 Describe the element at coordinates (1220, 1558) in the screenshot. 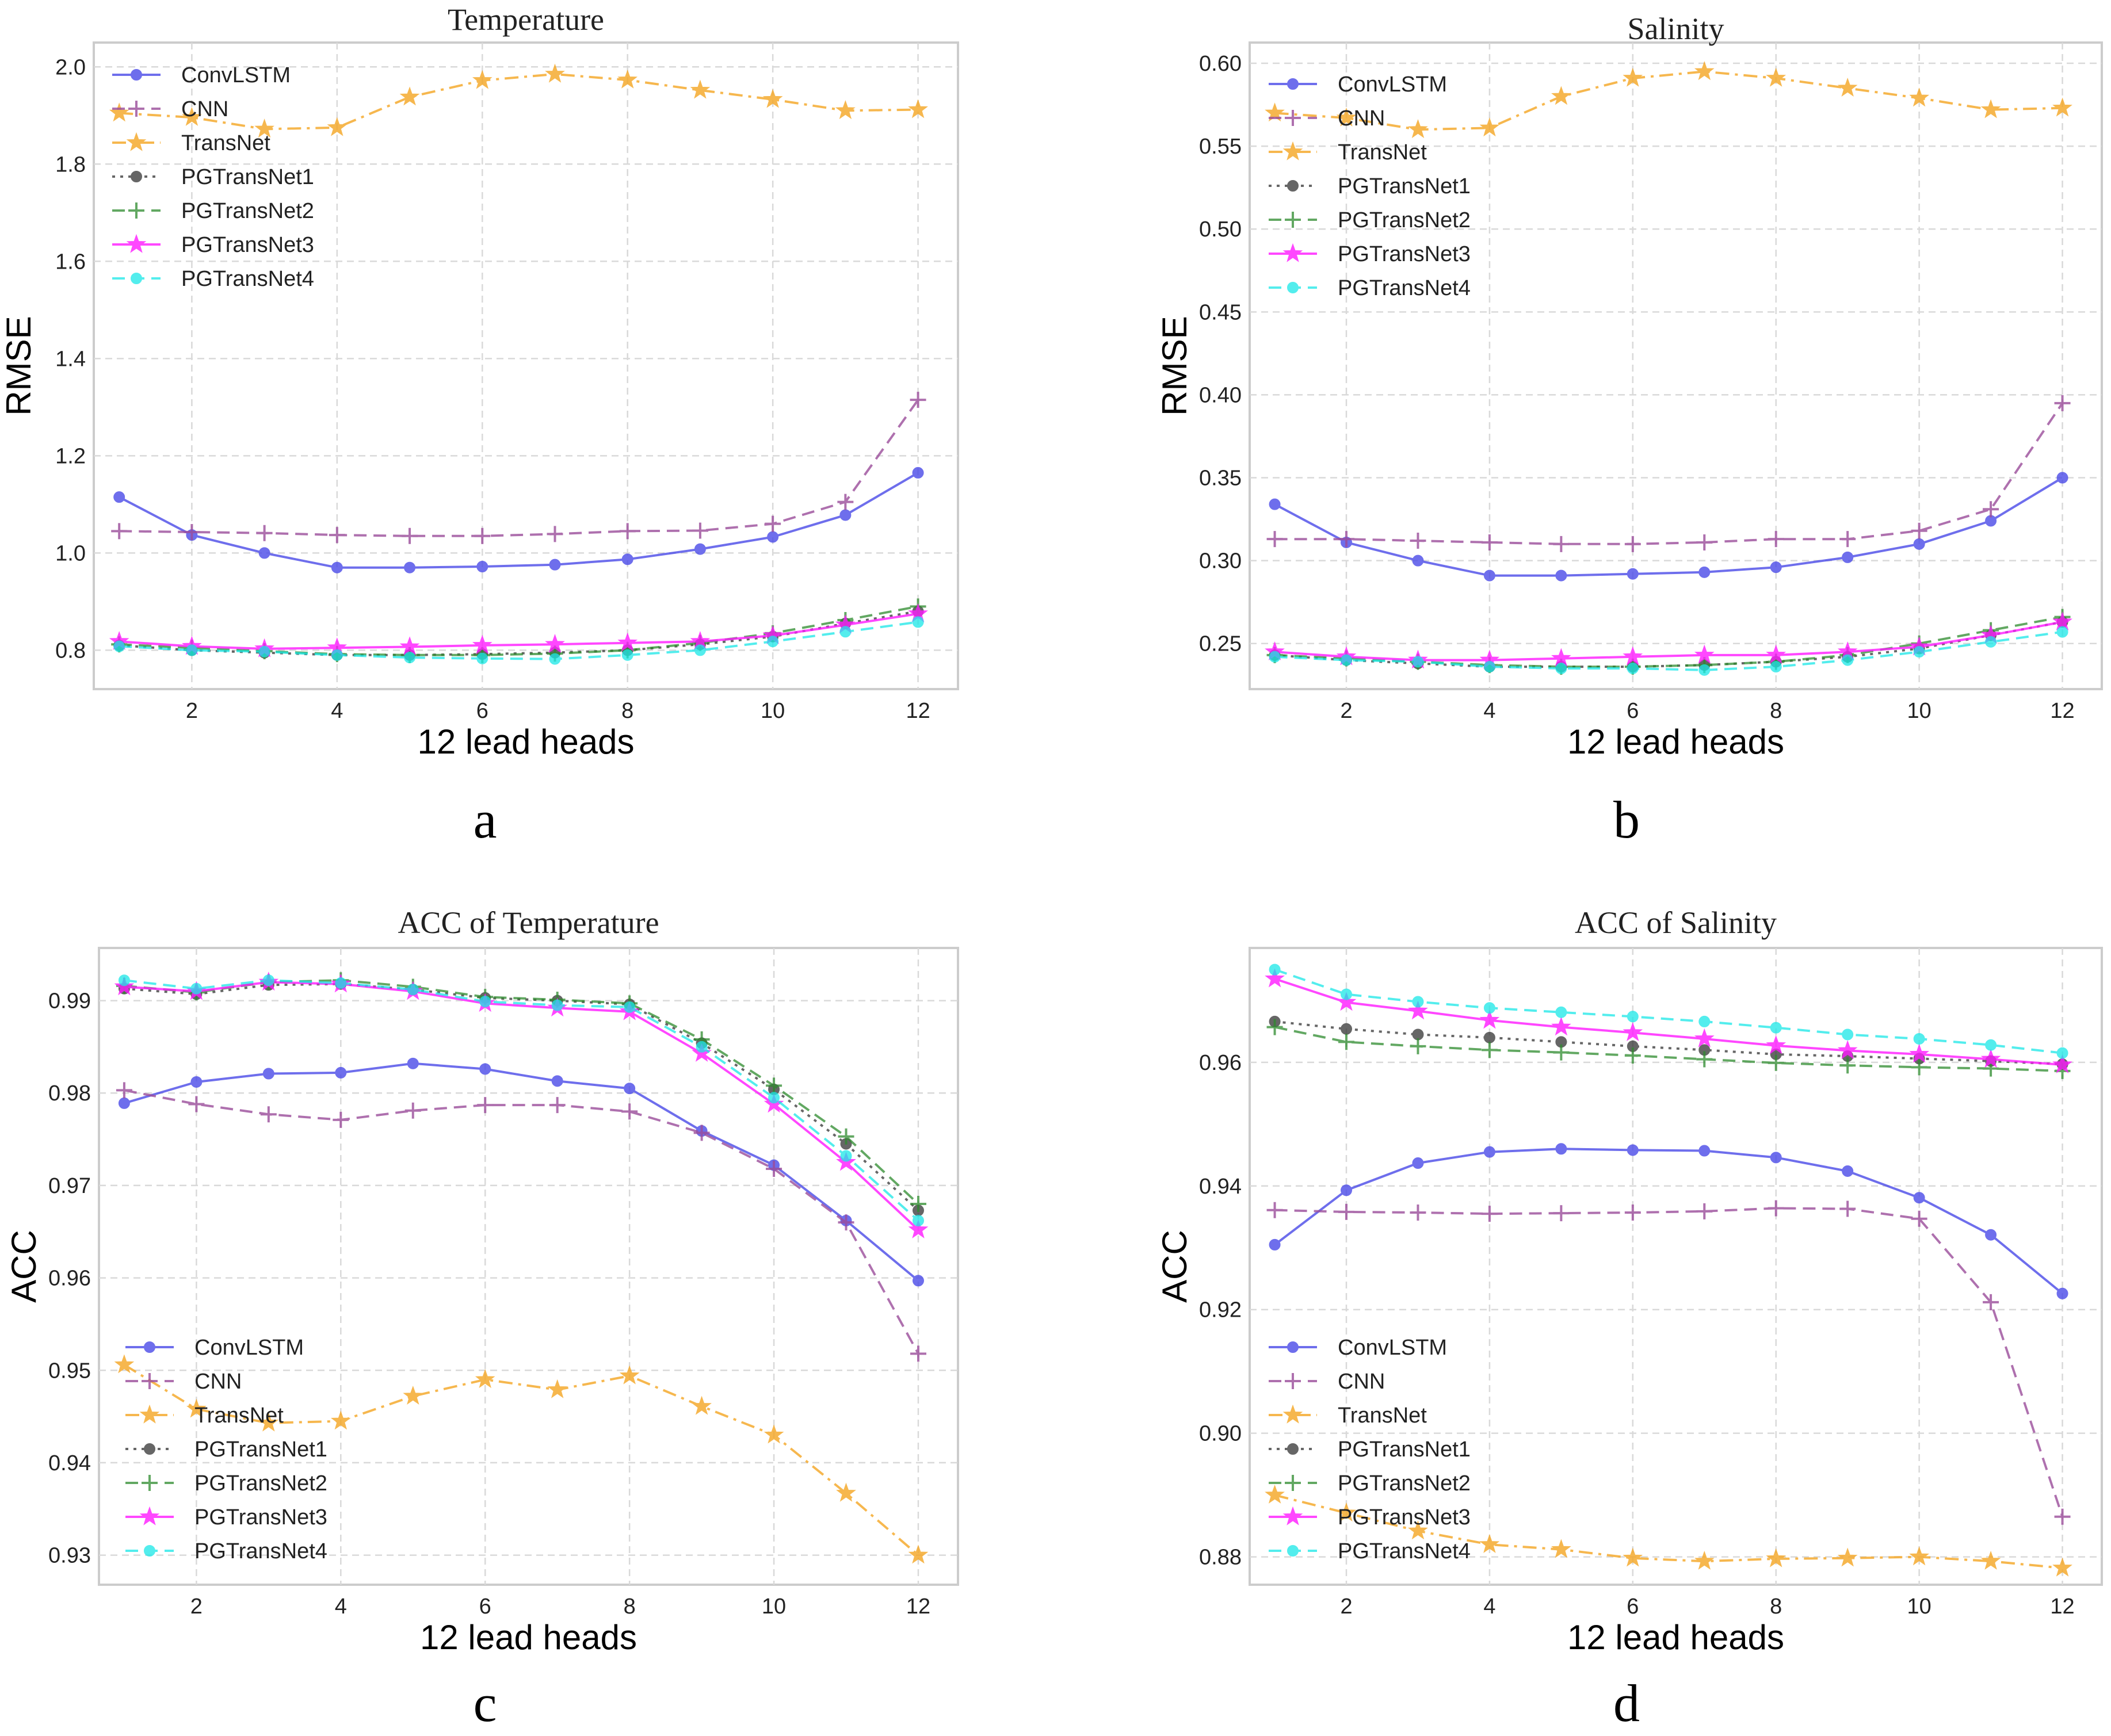

I see `y-tick-label: 0.88` at that location.